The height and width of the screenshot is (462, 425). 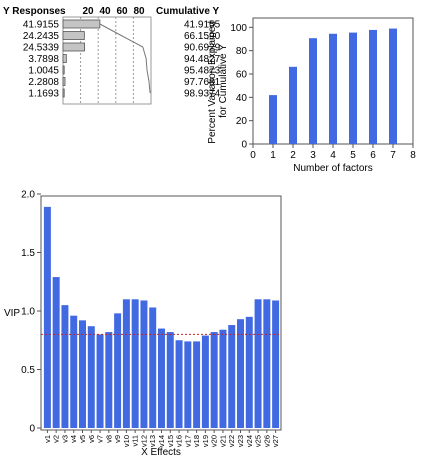 I want to click on x-tick-label: 2, so click(x=293, y=155).